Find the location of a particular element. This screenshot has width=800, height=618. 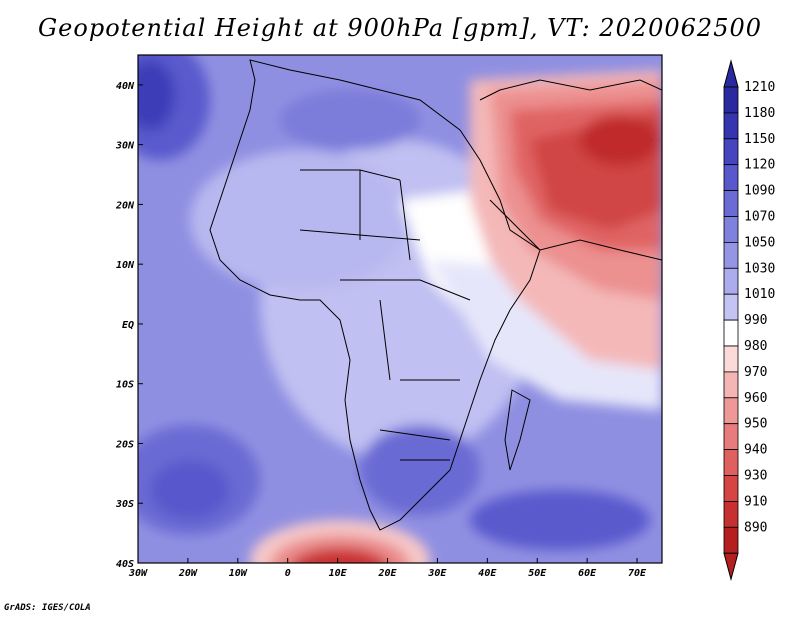

colorbar-label: 1120 is located at coordinates (759, 165).